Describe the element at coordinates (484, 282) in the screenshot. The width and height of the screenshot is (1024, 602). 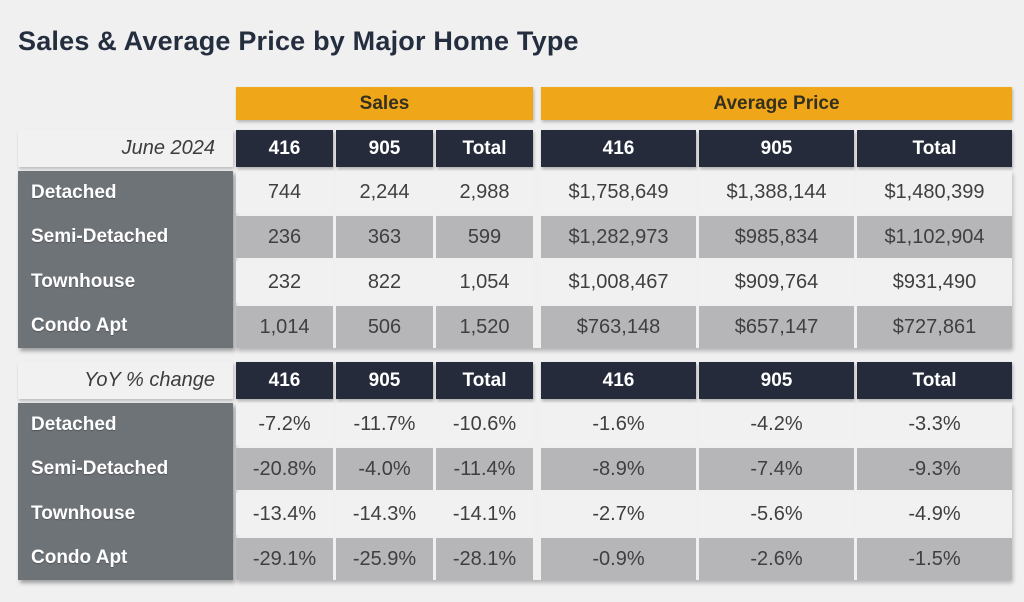
I see `table-cell: 1,054` at that location.